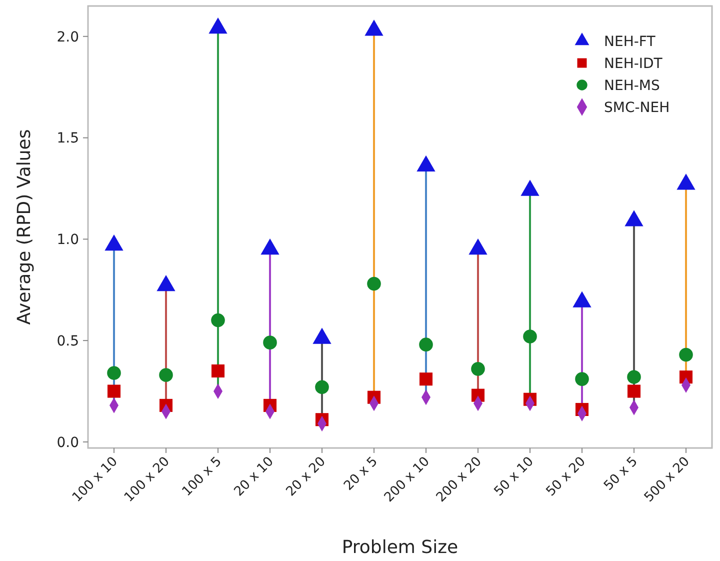 This screenshot has width=720, height=561. Describe the element at coordinates (306, 477) in the screenshot. I see `x-tick-label: 20 x 20` at that location.